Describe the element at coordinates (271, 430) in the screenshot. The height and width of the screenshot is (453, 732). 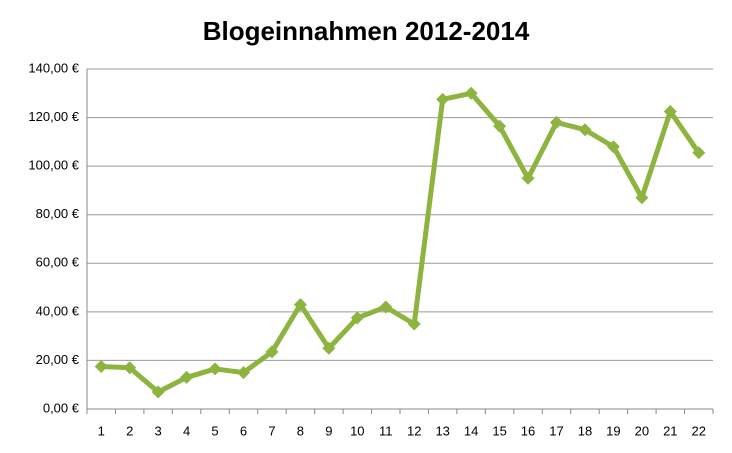
I see `x-tick-label: 7` at that location.